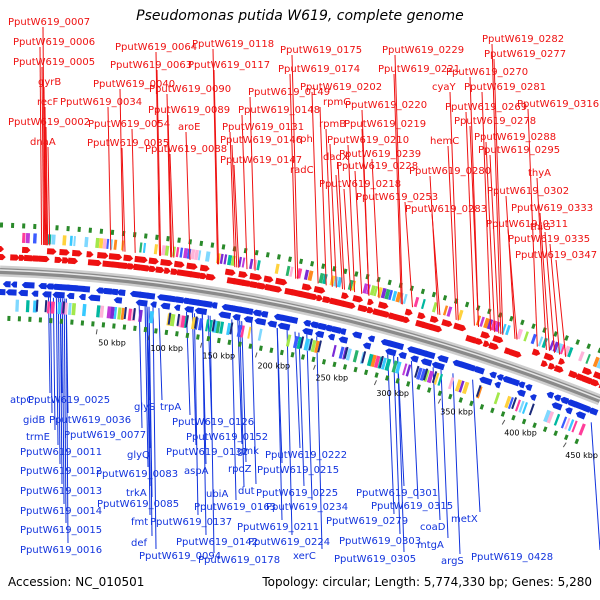  I want to click on gene-label-forward: rpmG, so click(337, 102).